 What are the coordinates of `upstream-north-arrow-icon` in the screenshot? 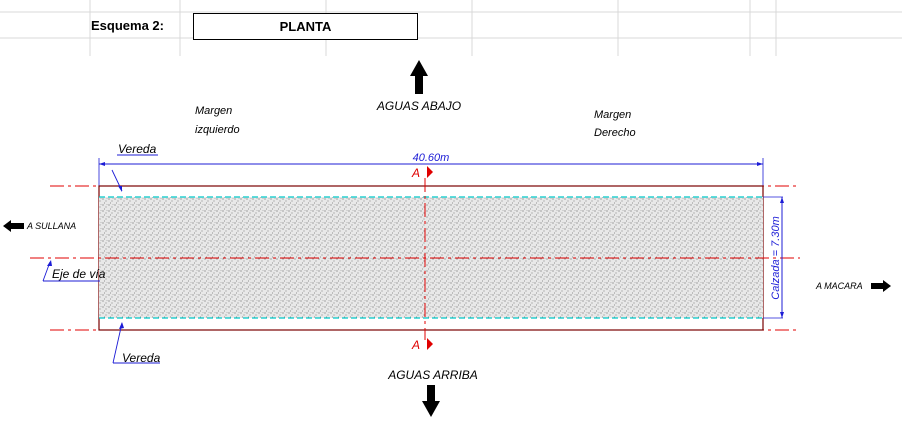 It's located at (419, 77).